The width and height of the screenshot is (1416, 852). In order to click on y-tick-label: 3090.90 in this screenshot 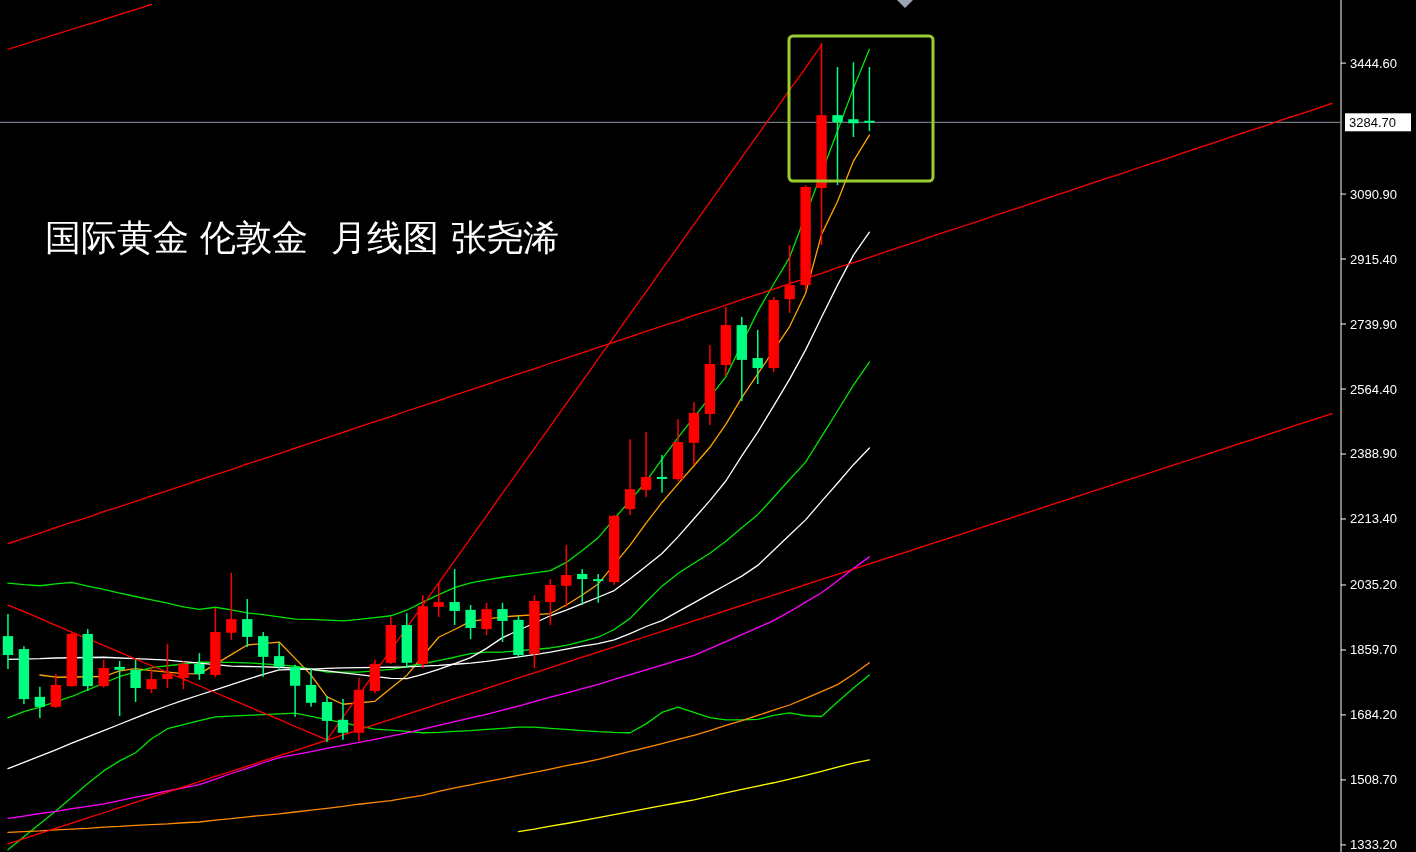, I will do `click(1373, 194)`.